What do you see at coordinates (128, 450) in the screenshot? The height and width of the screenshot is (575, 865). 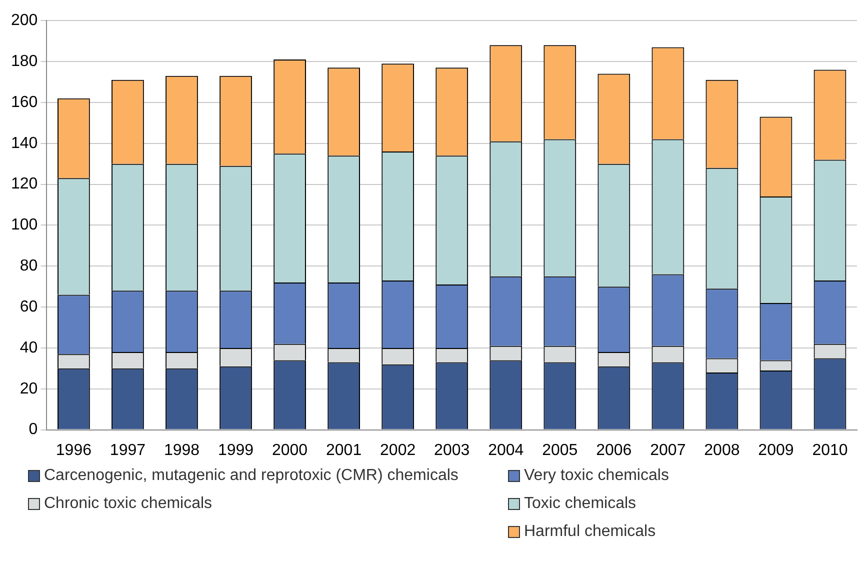 I see `x-tick-label: 1997` at bounding box center [128, 450].